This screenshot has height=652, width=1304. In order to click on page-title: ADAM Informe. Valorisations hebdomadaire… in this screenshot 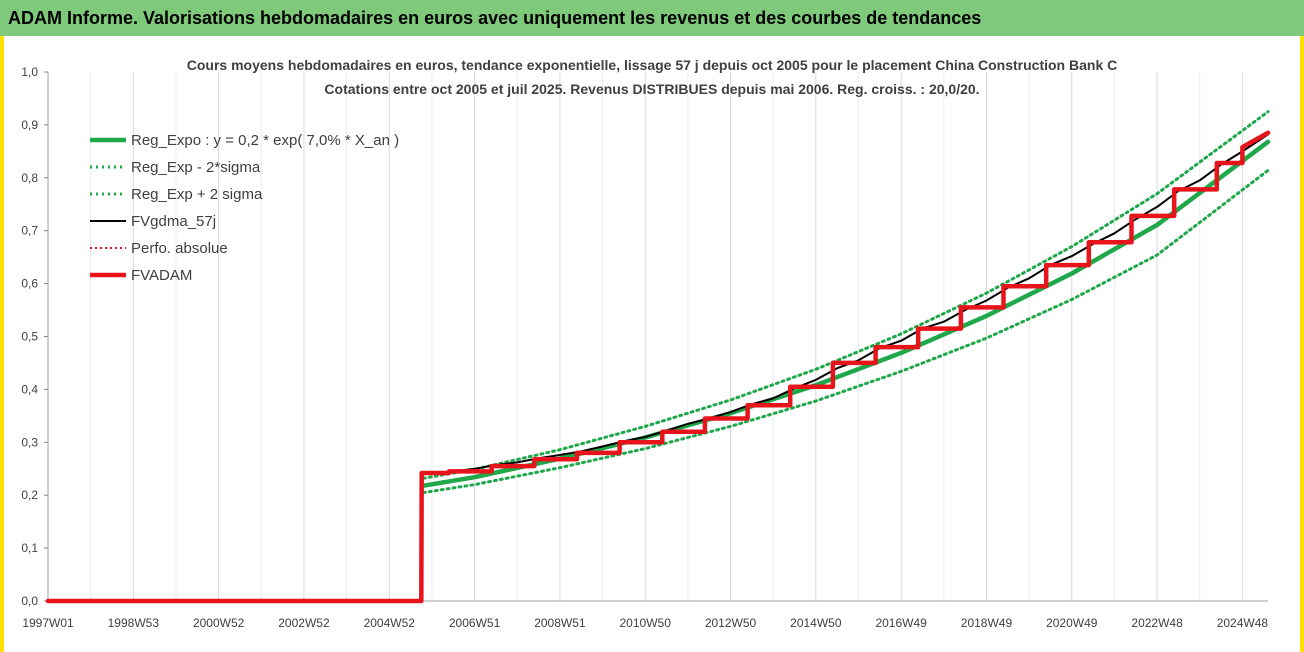, I will do `click(495, 18)`.